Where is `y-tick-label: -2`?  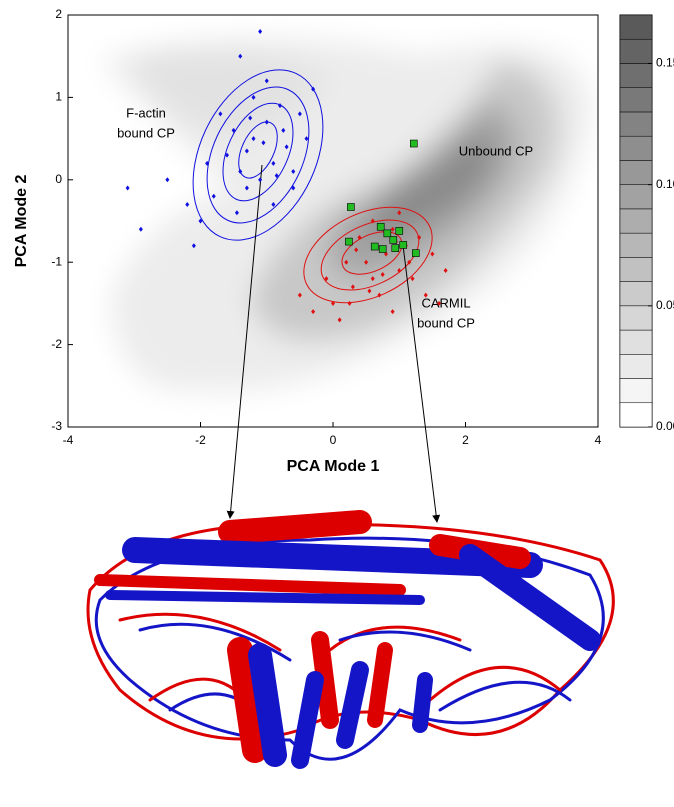 y-tick-label: -2 is located at coordinates (56, 344).